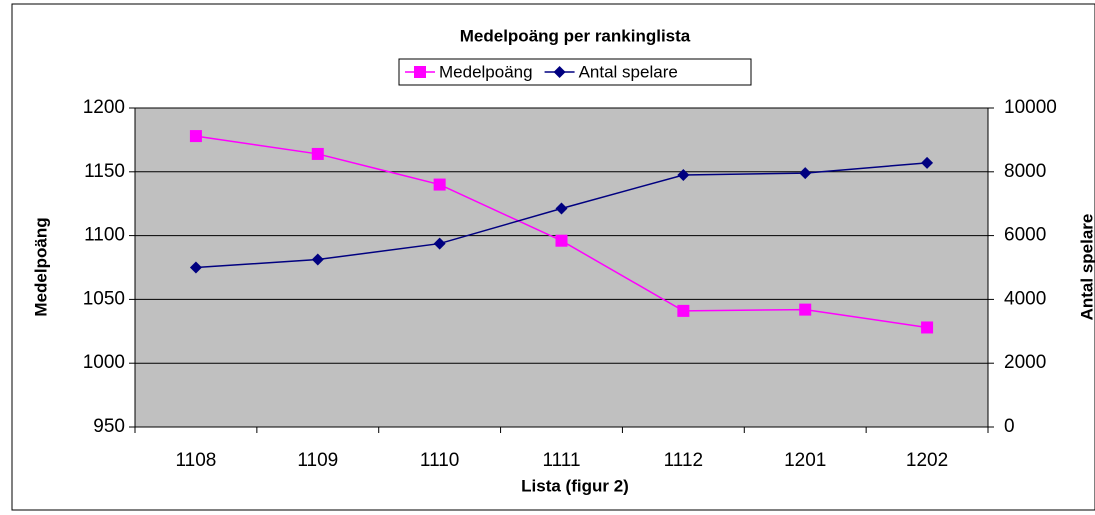 The image size is (1095, 515). I want to click on legend-label: Antal spelare, so click(628, 71).